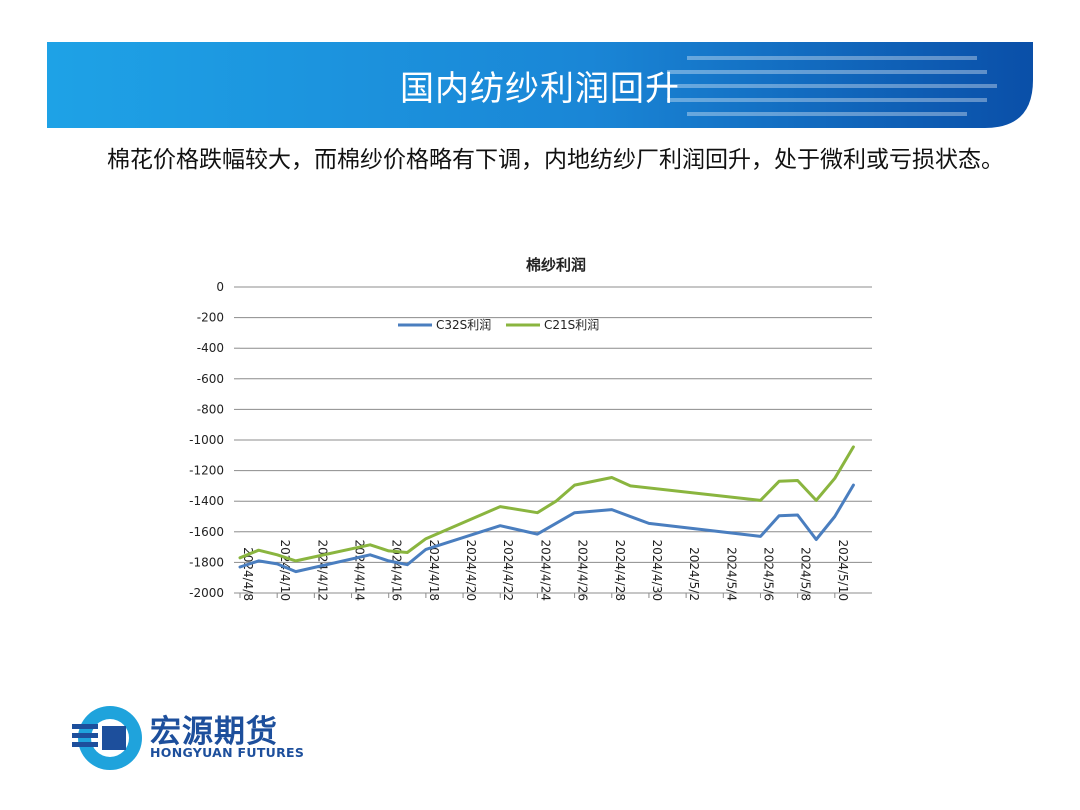 The height and width of the screenshot is (810, 1080). Describe the element at coordinates (210, 318) in the screenshot. I see `y-tick-label: -200` at that location.